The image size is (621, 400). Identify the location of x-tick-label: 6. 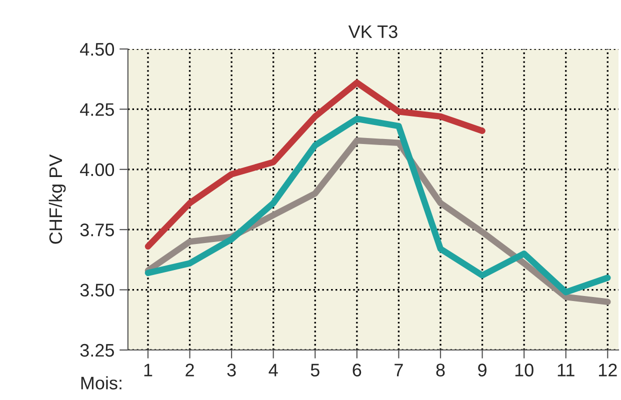
(357, 370).